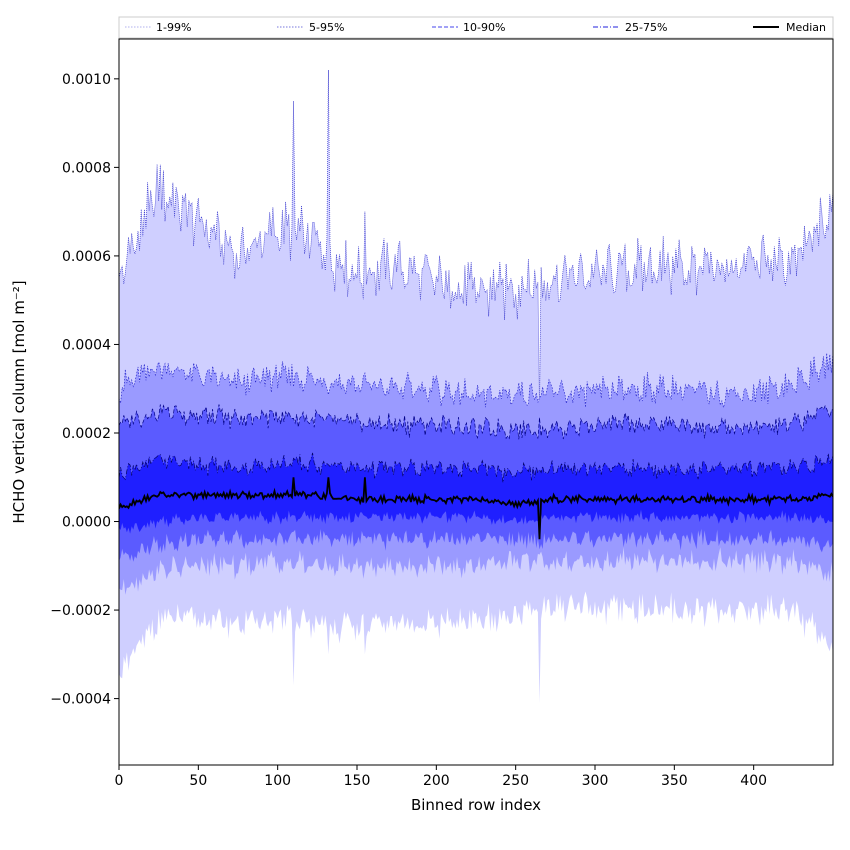  I want to click on x-tick-label: 100, so click(277, 781).